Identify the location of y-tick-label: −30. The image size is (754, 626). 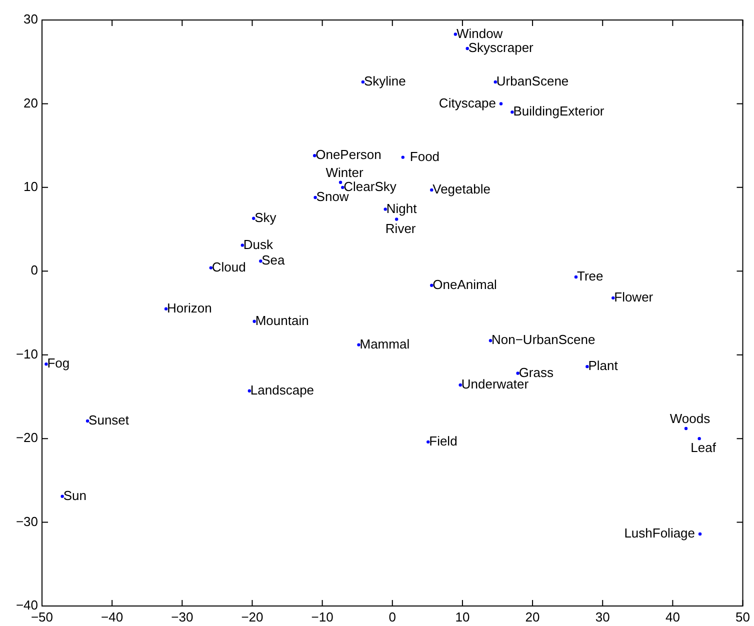
(27, 521).